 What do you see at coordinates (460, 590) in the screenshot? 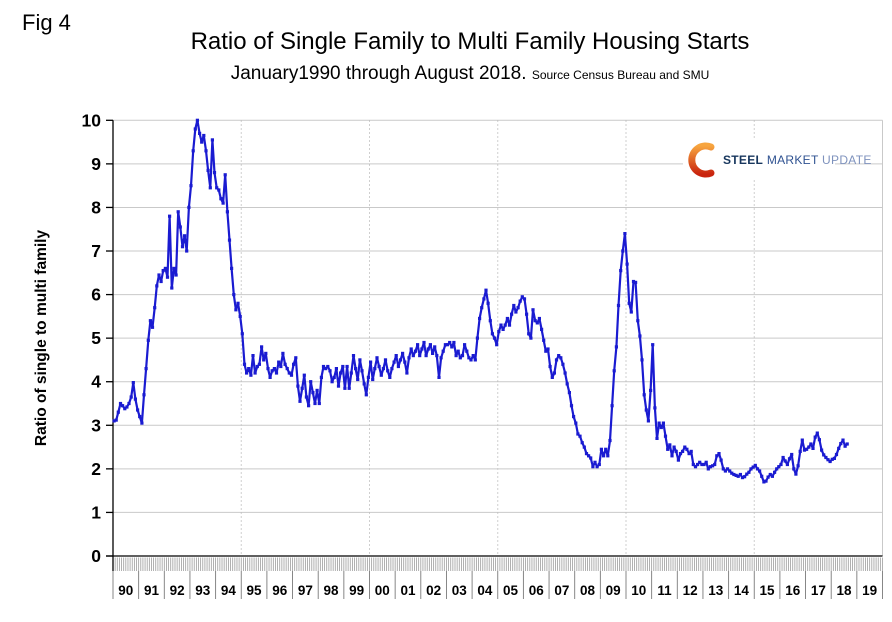
I see `x-year-label: 03` at bounding box center [460, 590].